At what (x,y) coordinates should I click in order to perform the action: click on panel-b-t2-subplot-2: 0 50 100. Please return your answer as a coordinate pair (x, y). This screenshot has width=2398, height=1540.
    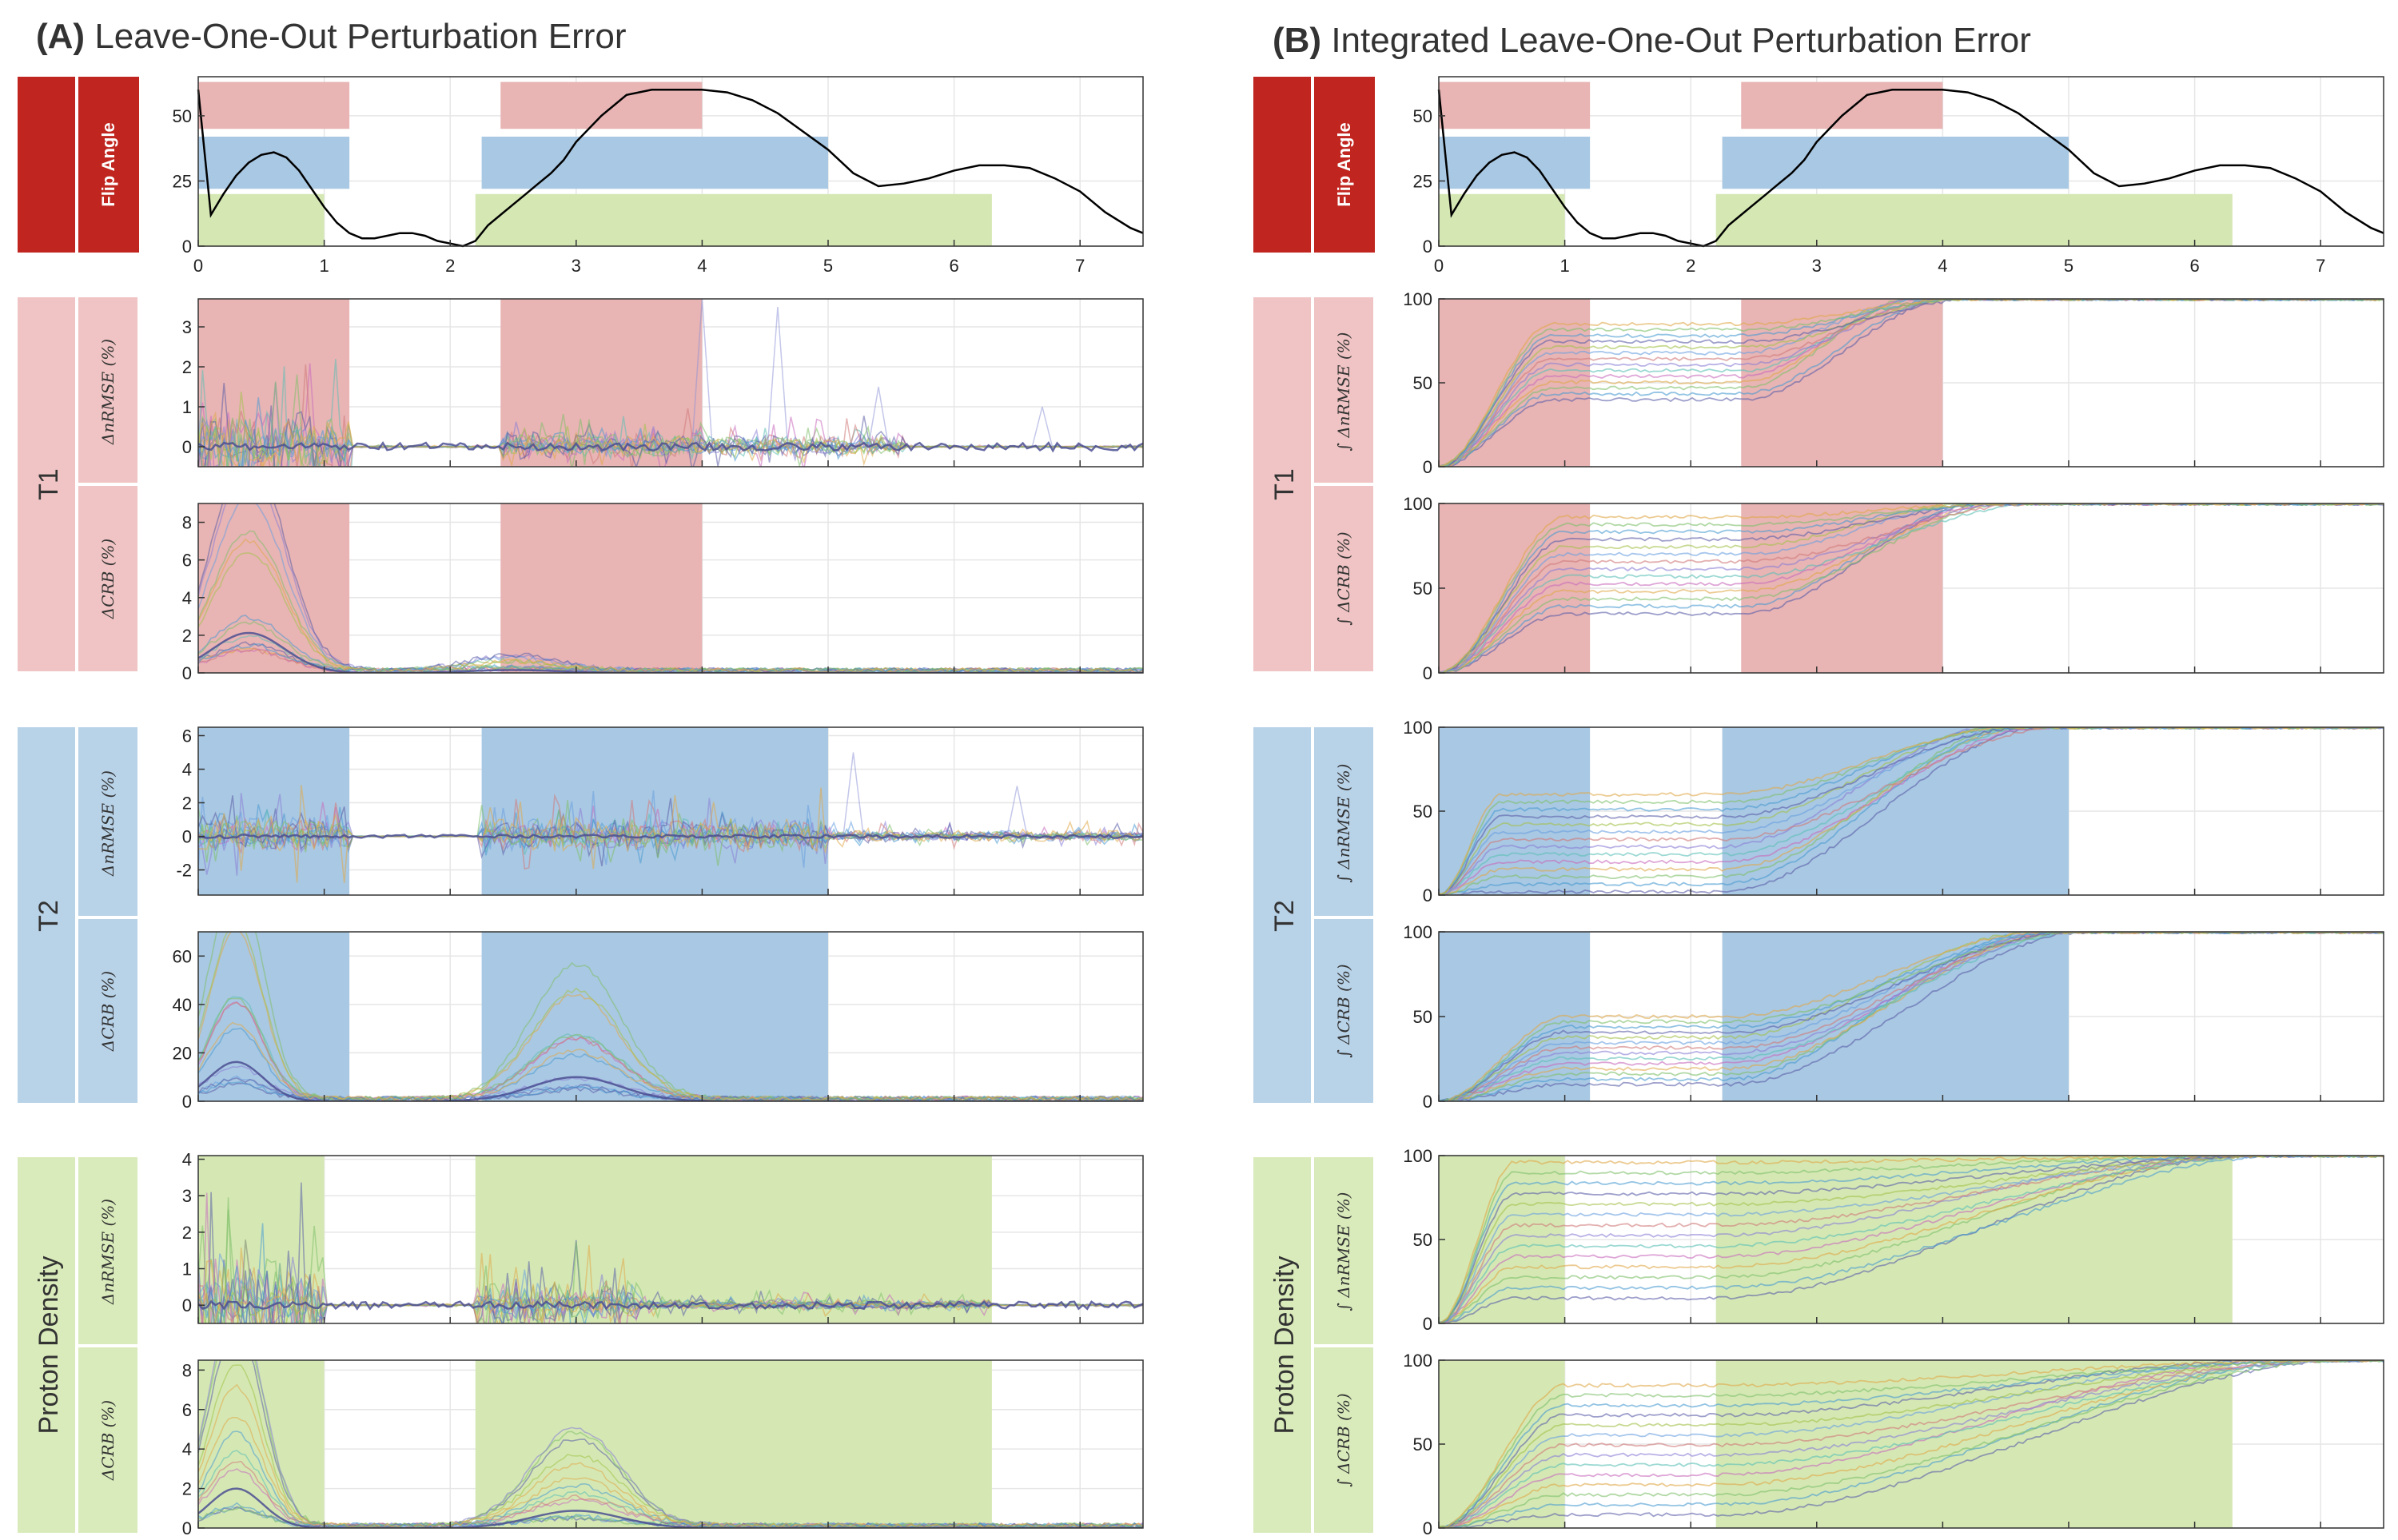
    Looking at the image, I should click on (1893, 811).